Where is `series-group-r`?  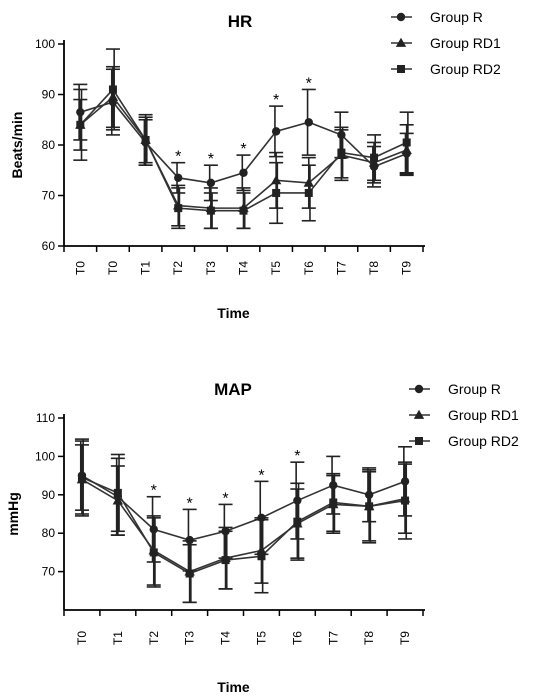 series-group-r is located at coordinates (243, 135).